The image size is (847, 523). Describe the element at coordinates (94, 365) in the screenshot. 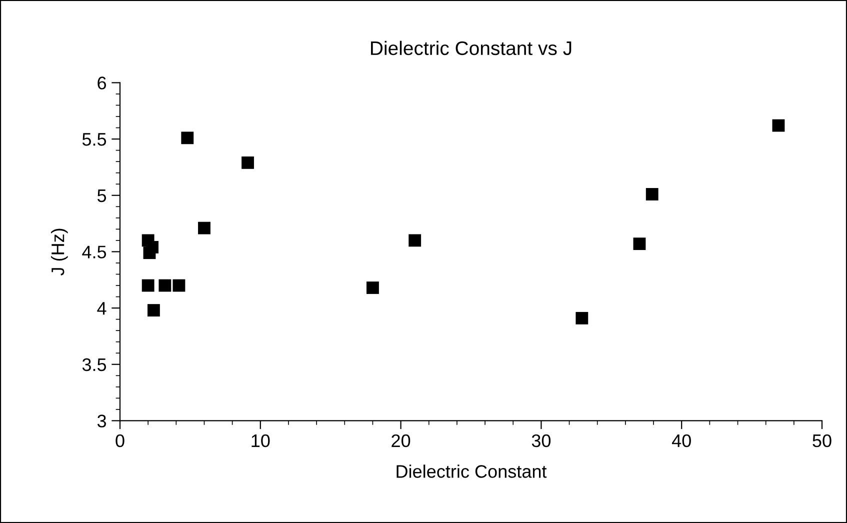

I see `y-tick-label: 3.5` at that location.